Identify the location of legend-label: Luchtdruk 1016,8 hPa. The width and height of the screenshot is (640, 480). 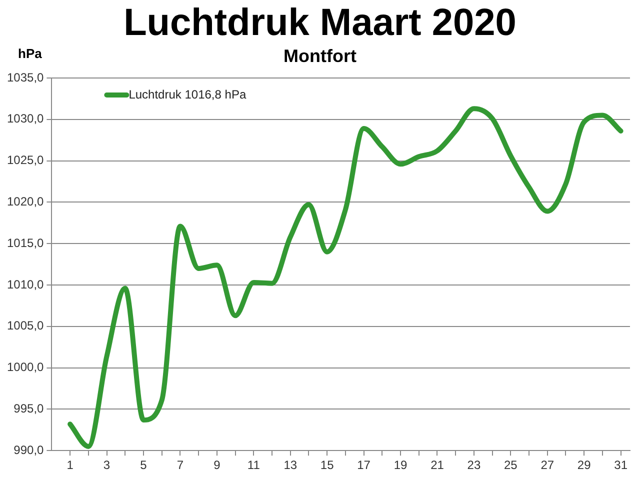
(187, 94).